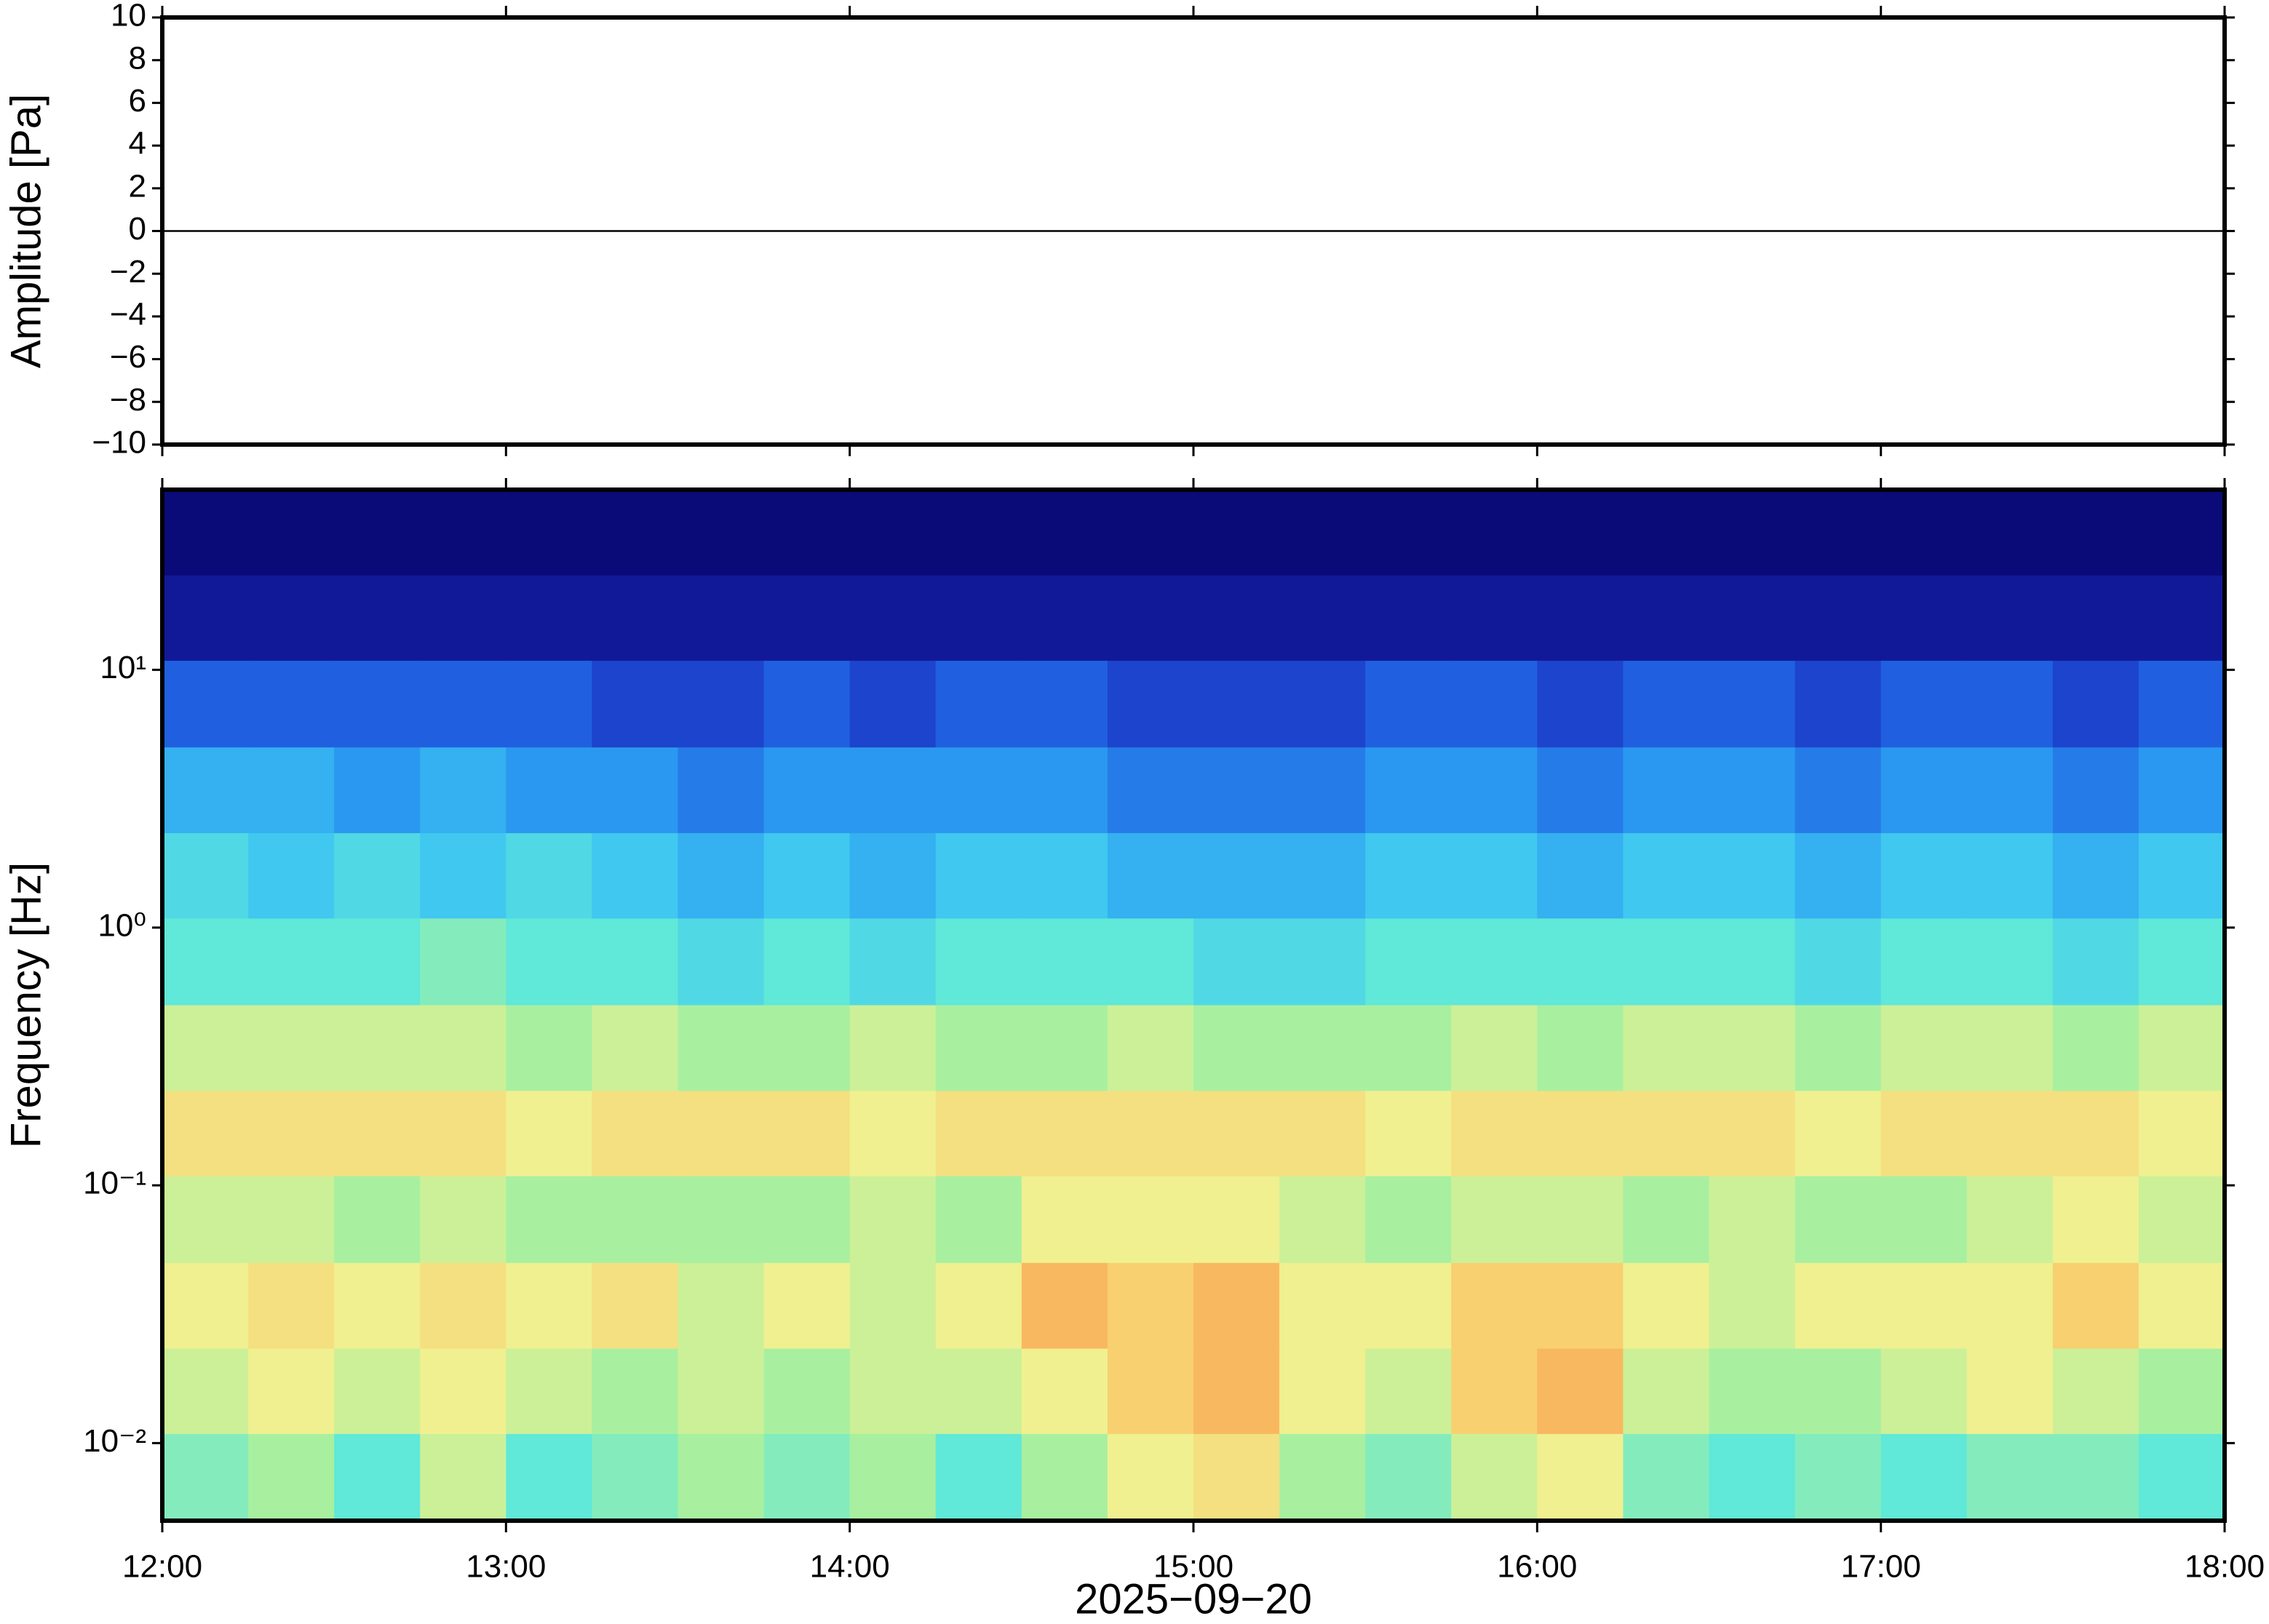 Image resolution: width=2269 pixels, height=1624 pixels. What do you see at coordinates (128, 400) in the screenshot?
I see `y-tick-label: −8` at bounding box center [128, 400].